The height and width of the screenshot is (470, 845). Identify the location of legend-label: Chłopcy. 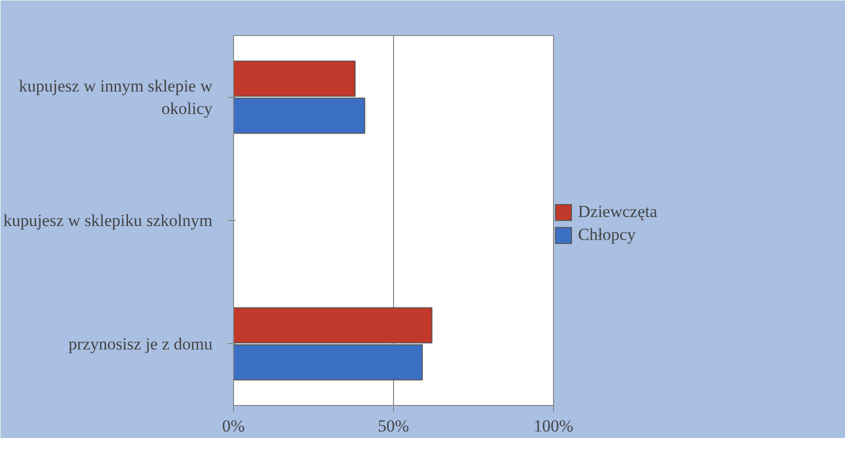
(607, 235).